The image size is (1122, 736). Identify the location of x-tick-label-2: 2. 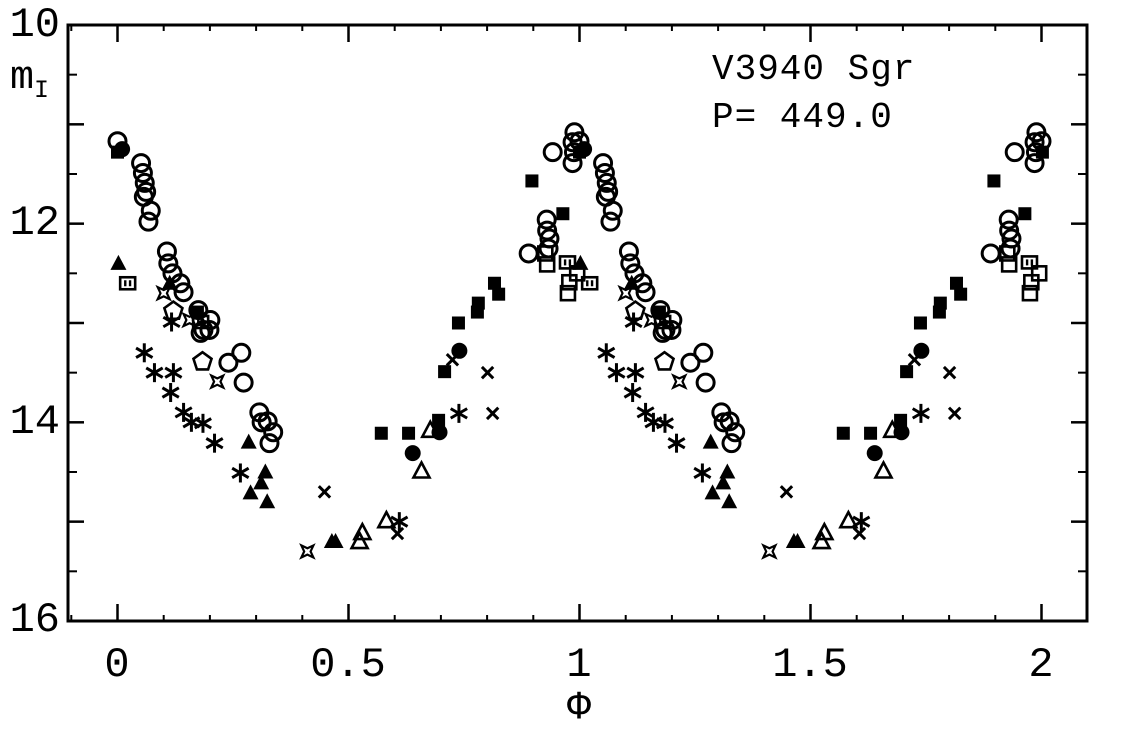
(1041, 665).